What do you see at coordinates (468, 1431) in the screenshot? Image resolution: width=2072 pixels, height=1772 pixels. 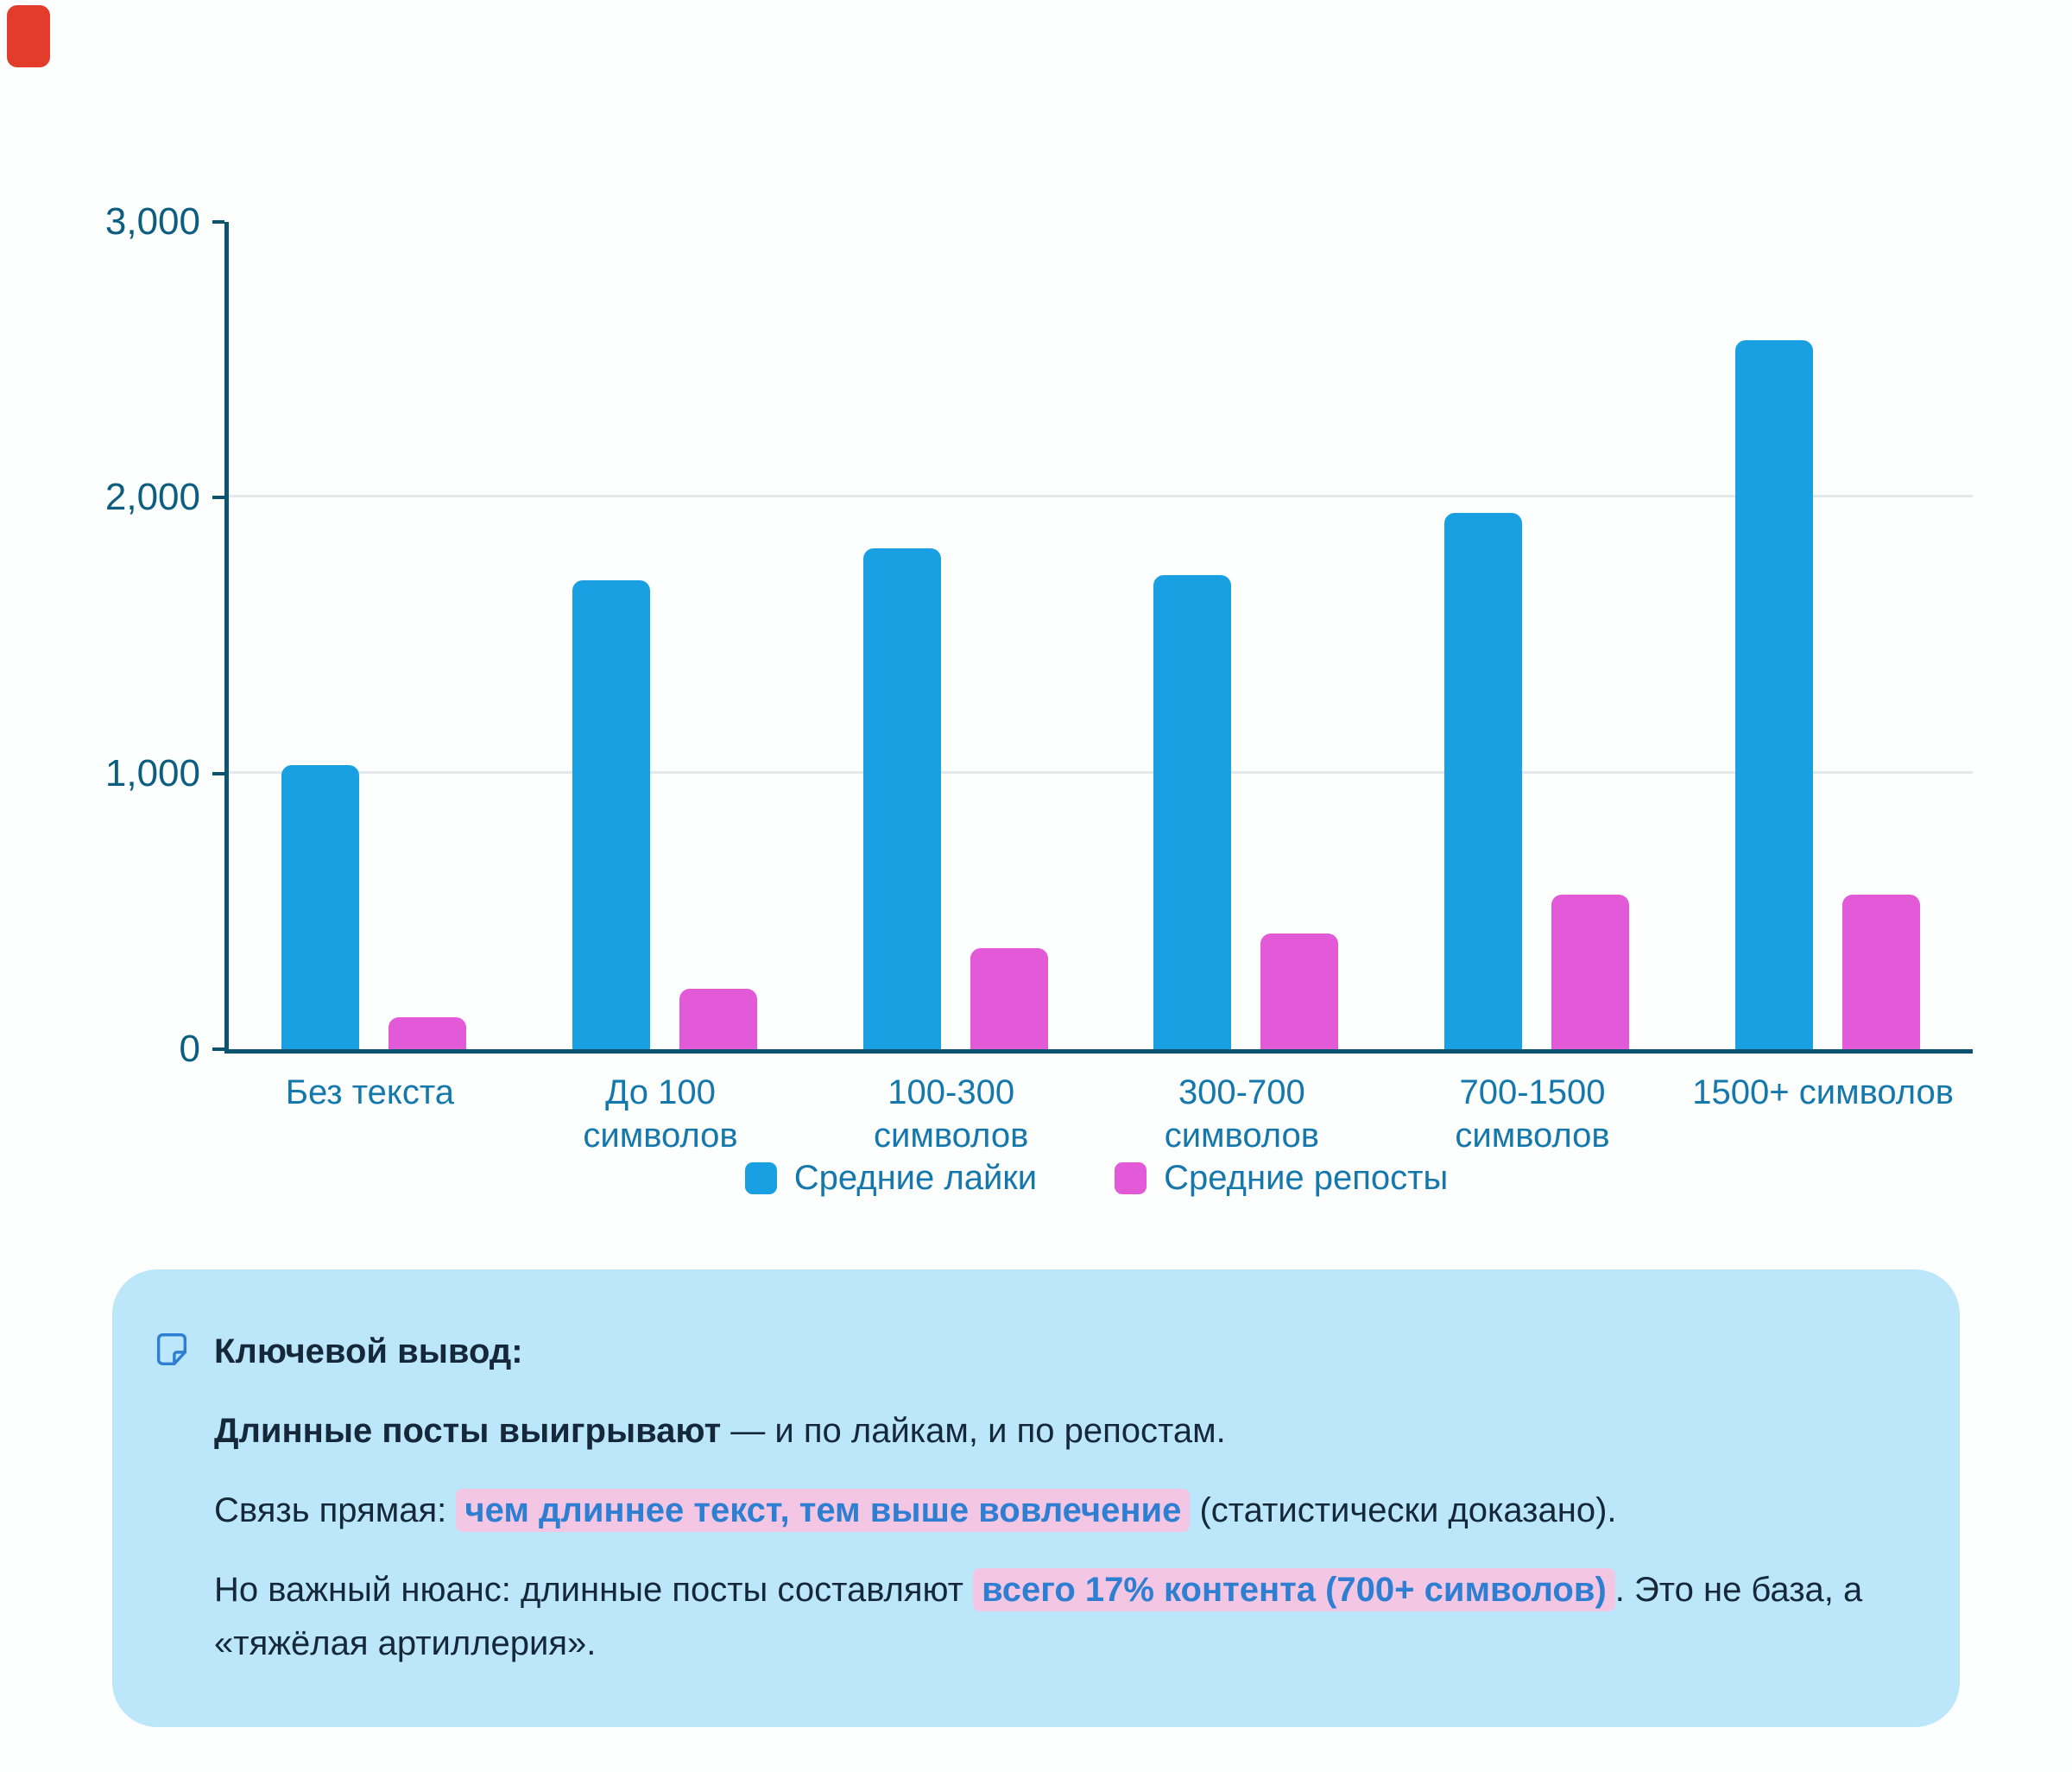 I see `callout-p1-bold: Длинные посты выигрывают` at bounding box center [468, 1431].